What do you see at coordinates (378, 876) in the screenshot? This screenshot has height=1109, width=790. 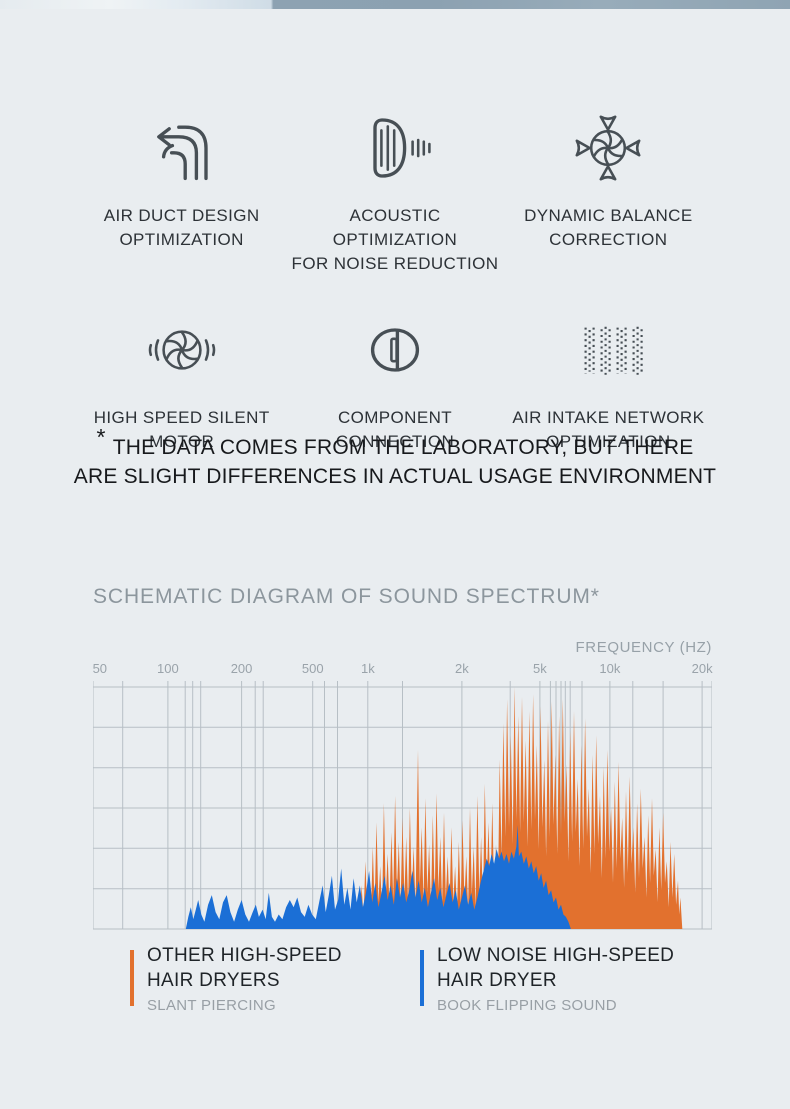 I see `spectrum-area-book-flipping-sound` at bounding box center [378, 876].